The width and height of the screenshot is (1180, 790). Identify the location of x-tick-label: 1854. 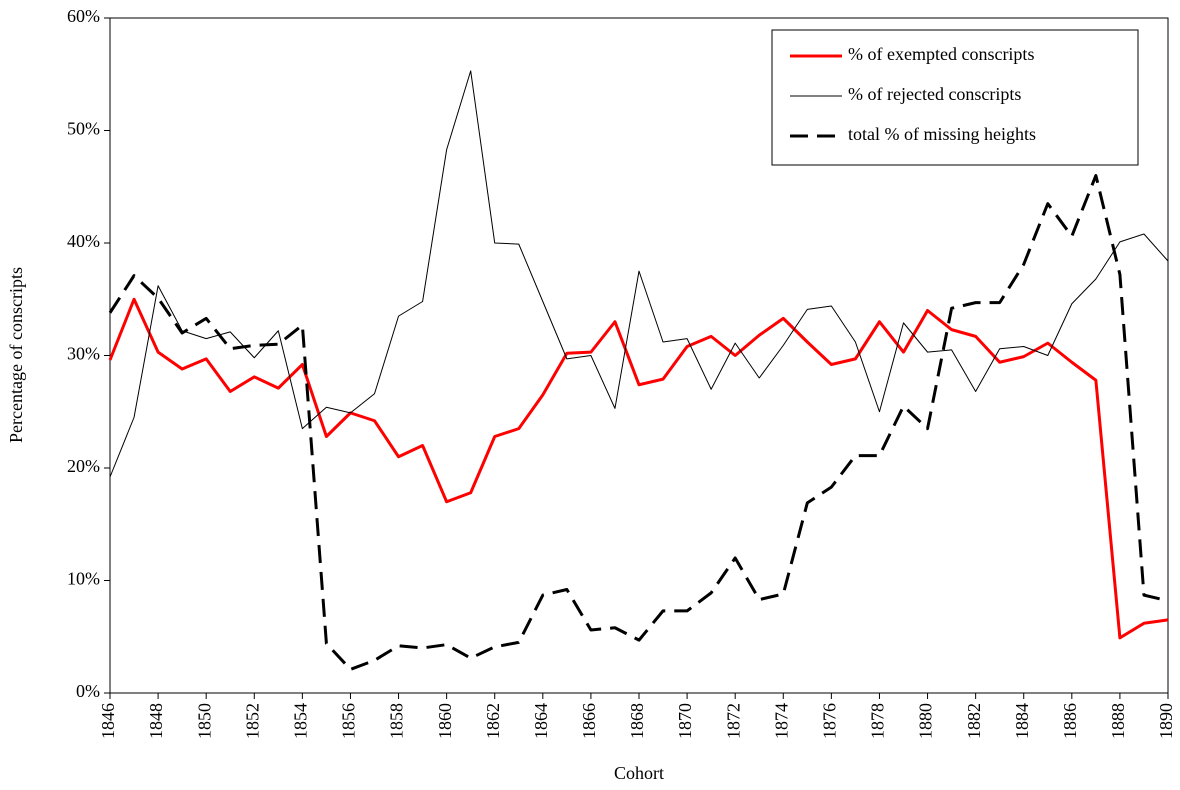
(300, 721).